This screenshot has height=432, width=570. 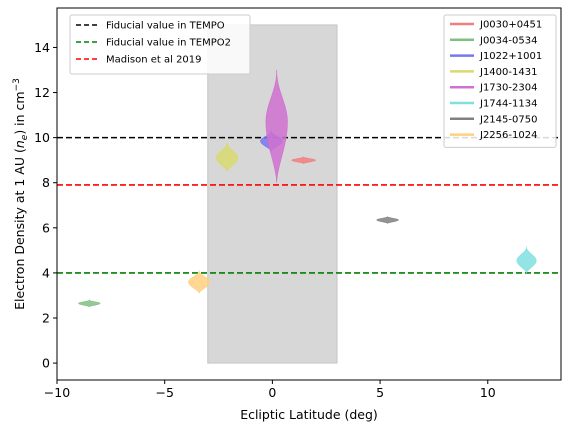 I want to click on legend-pulsar-label: J1400-1431, so click(x=508, y=72).